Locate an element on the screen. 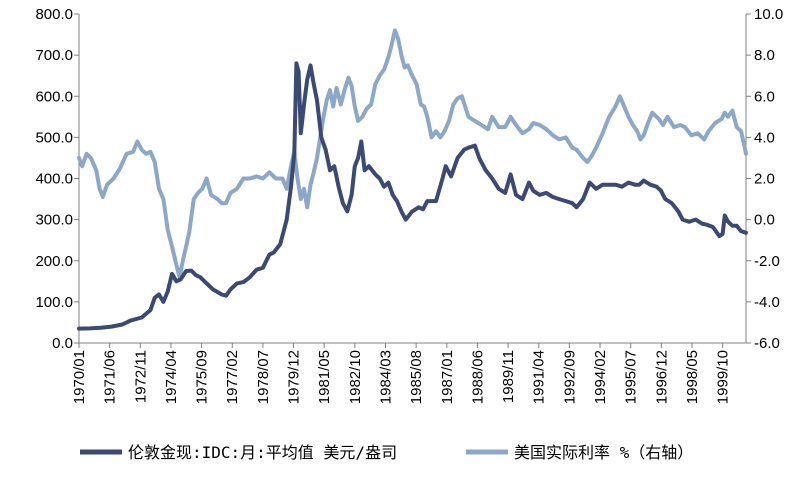  y-right-tick-label: -2.0 is located at coordinates (767, 261).